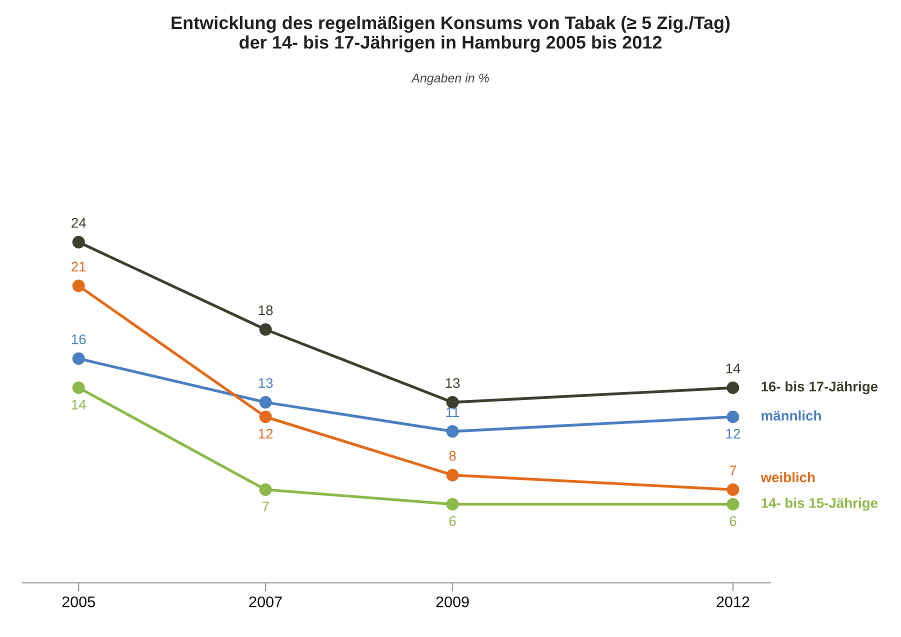 The width and height of the screenshot is (901, 637). Describe the element at coordinates (791, 415) in the screenshot. I see `series-label: männlich` at that location.